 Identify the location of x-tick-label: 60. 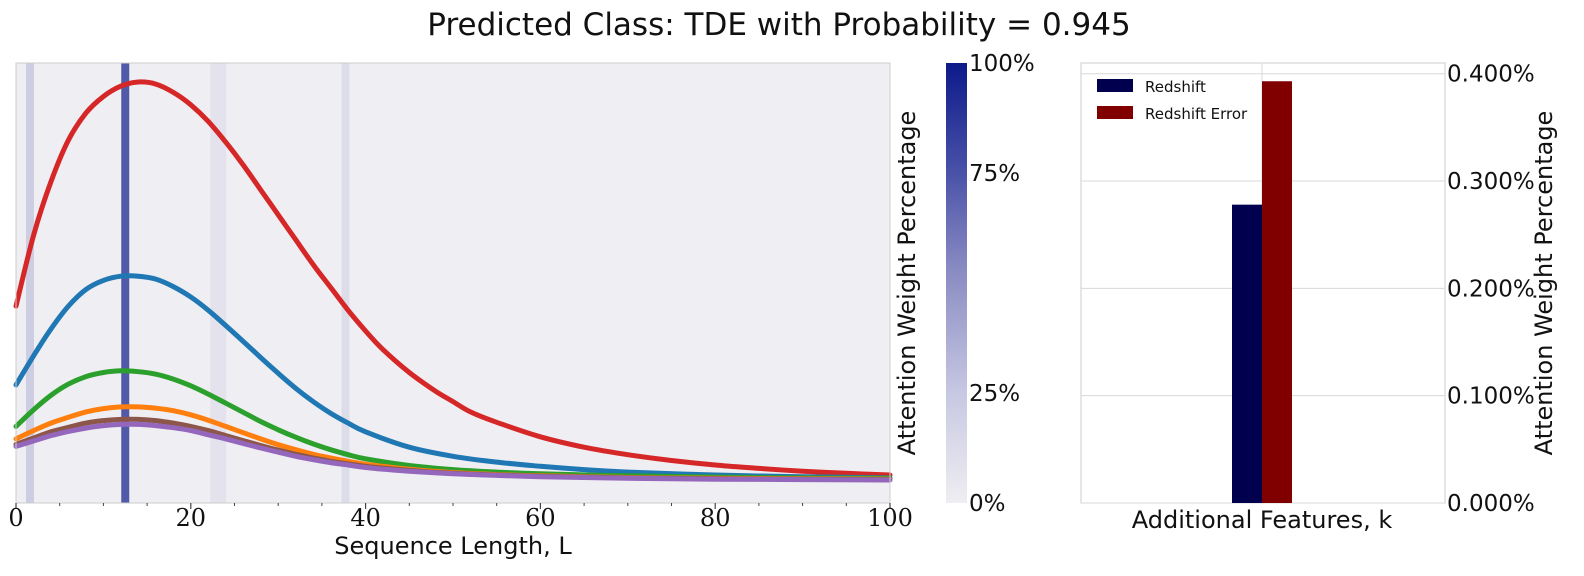
(540, 518).